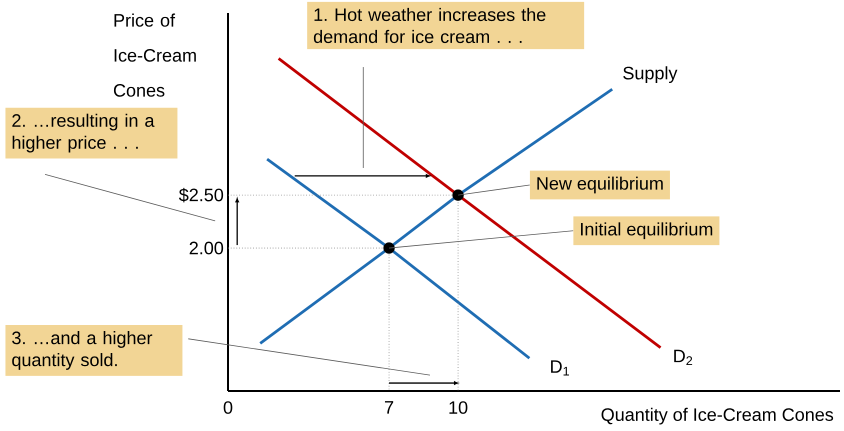 This screenshot has height=431, width=844. I want to click on annotation: New equilibrium, so click(600, 185).